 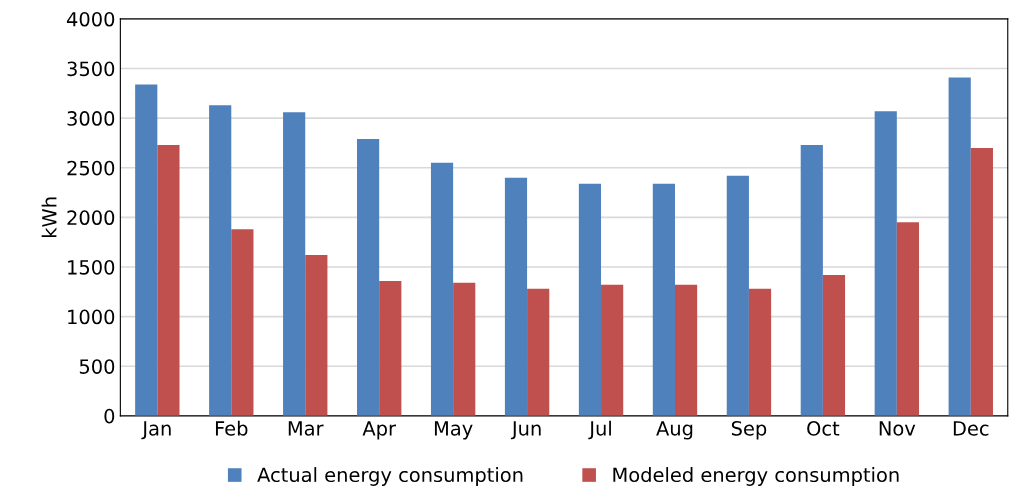 I want to click on y-axis-title: kWh, so click(x=49, y=217).